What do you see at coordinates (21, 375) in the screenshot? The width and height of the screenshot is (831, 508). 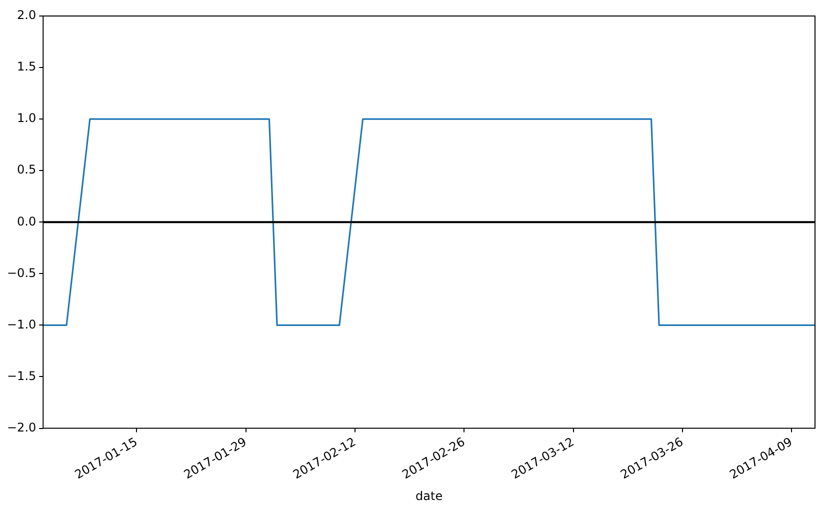 I see `y-tick-label: −1.5` at bounding box center [21, 375].